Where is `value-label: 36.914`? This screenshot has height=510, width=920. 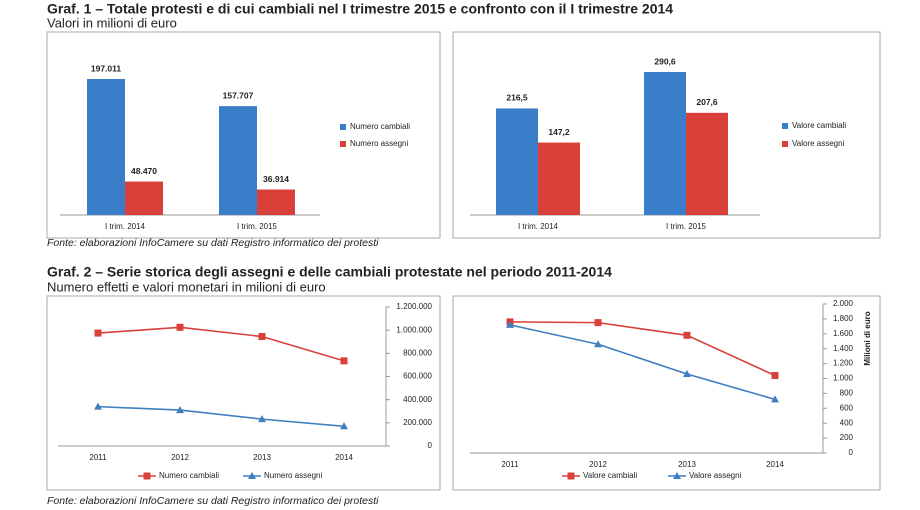
value-label: 36.914 is located at coordinates (276, 179).